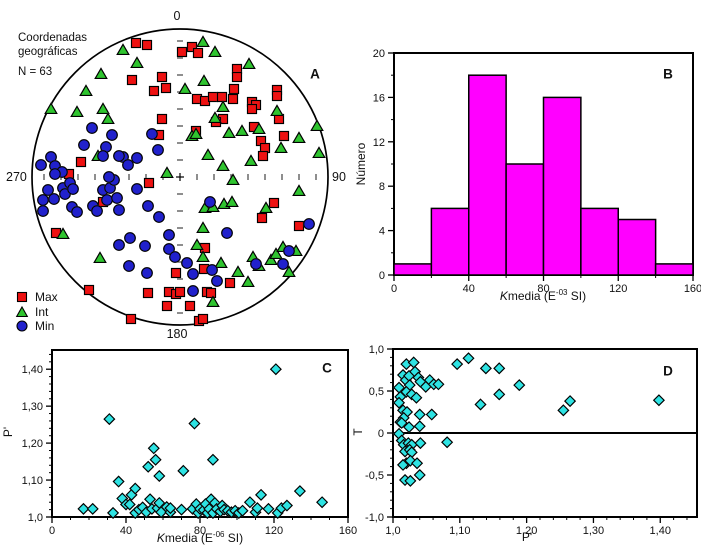 The image size is (701, 551). I want to click on x-tick-label: 80, so click(200, 531).